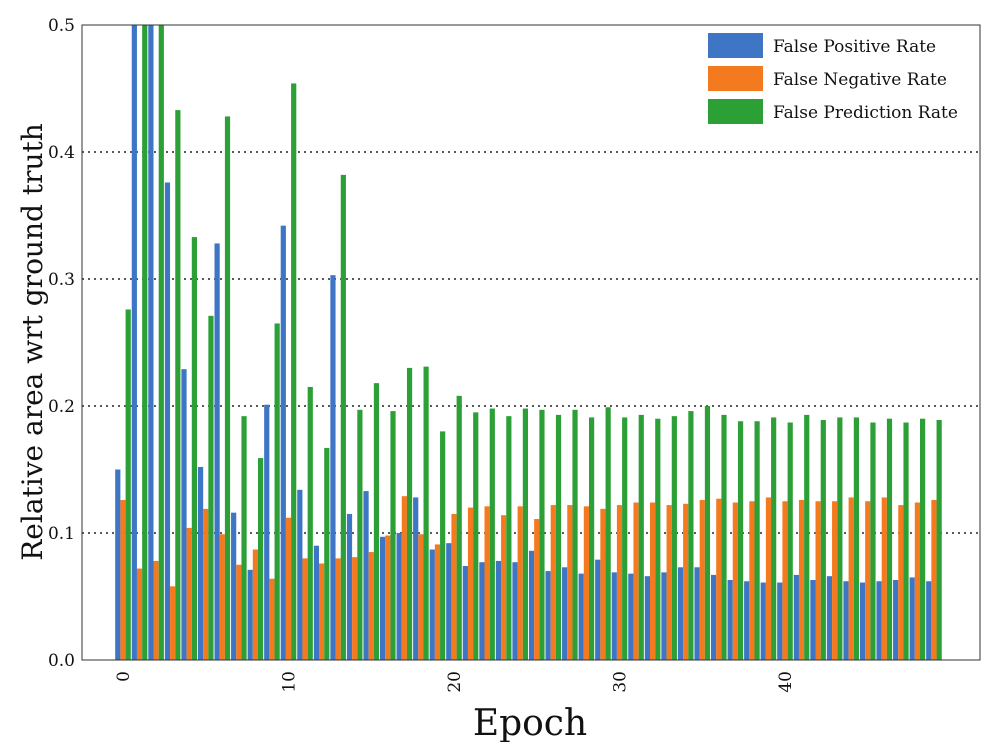 The image size is (981, 742). What do you see at coordinates (290, 682) in the screenshot?
I see `x-tick-label: 10` at bounding box center [290, 682].